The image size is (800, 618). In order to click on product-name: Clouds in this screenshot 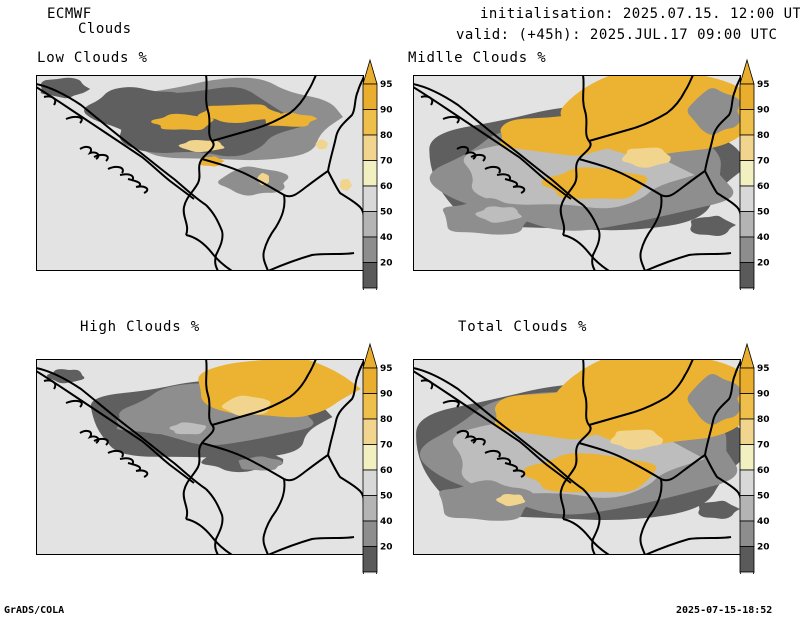, I will do `click(105, 29)`.